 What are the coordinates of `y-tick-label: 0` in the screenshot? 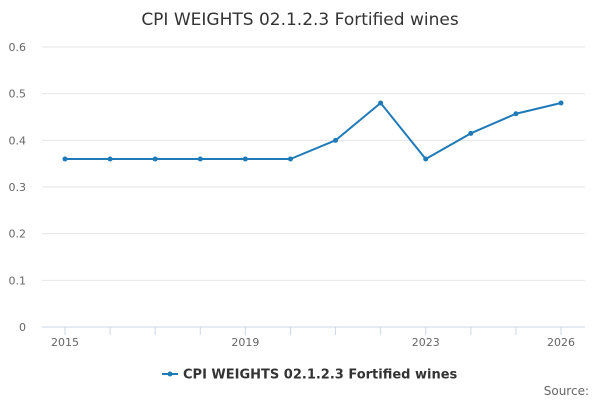 It's located at (22, 327).